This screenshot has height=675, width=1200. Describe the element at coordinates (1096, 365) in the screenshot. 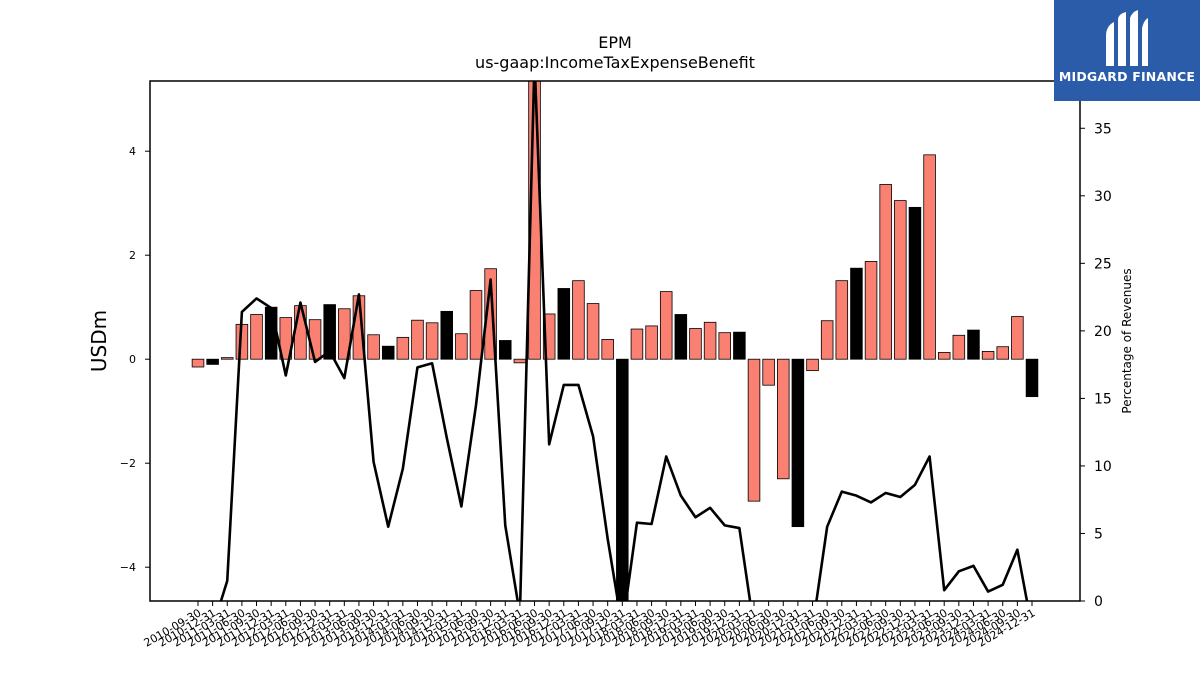

I see `y-axis-right: 0 5 10 15 20 25 30 35` at that location.